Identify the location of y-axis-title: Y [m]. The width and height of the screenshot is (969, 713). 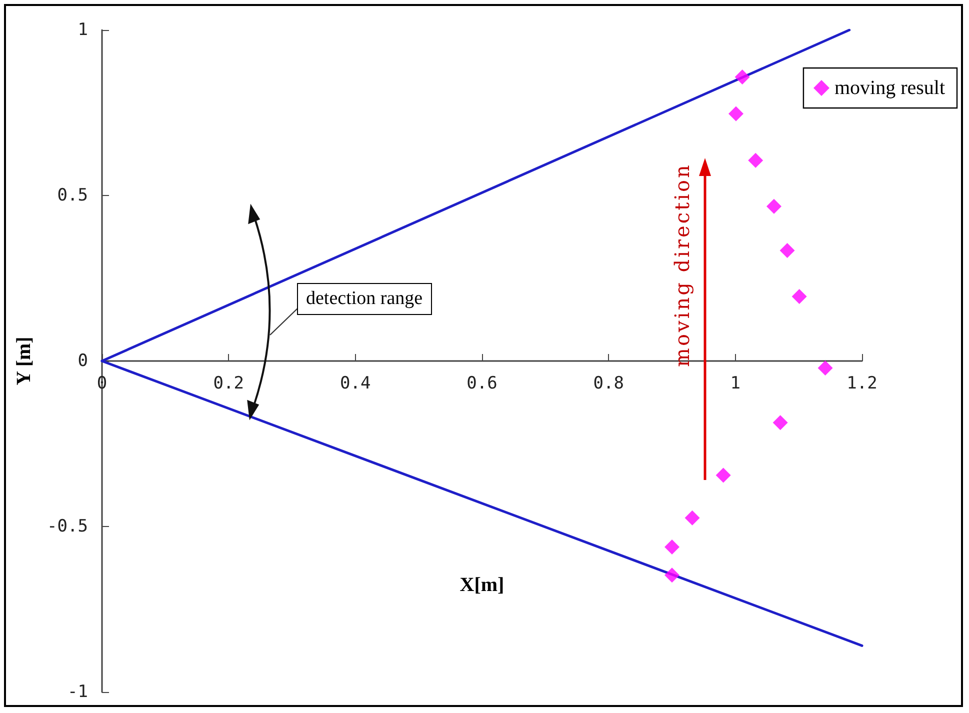
(24, 361).